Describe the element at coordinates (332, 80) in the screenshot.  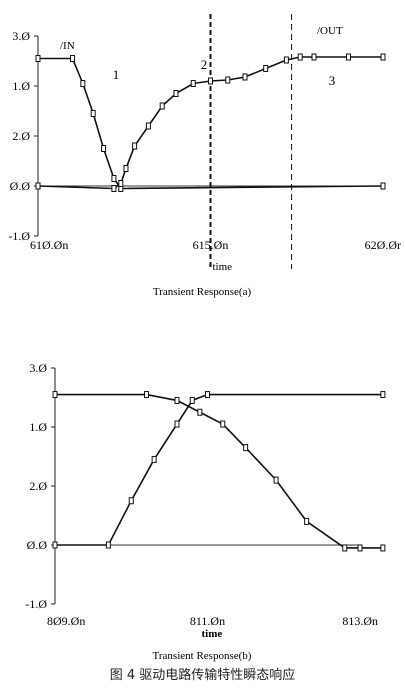
I see `region-label: 3` at that location.